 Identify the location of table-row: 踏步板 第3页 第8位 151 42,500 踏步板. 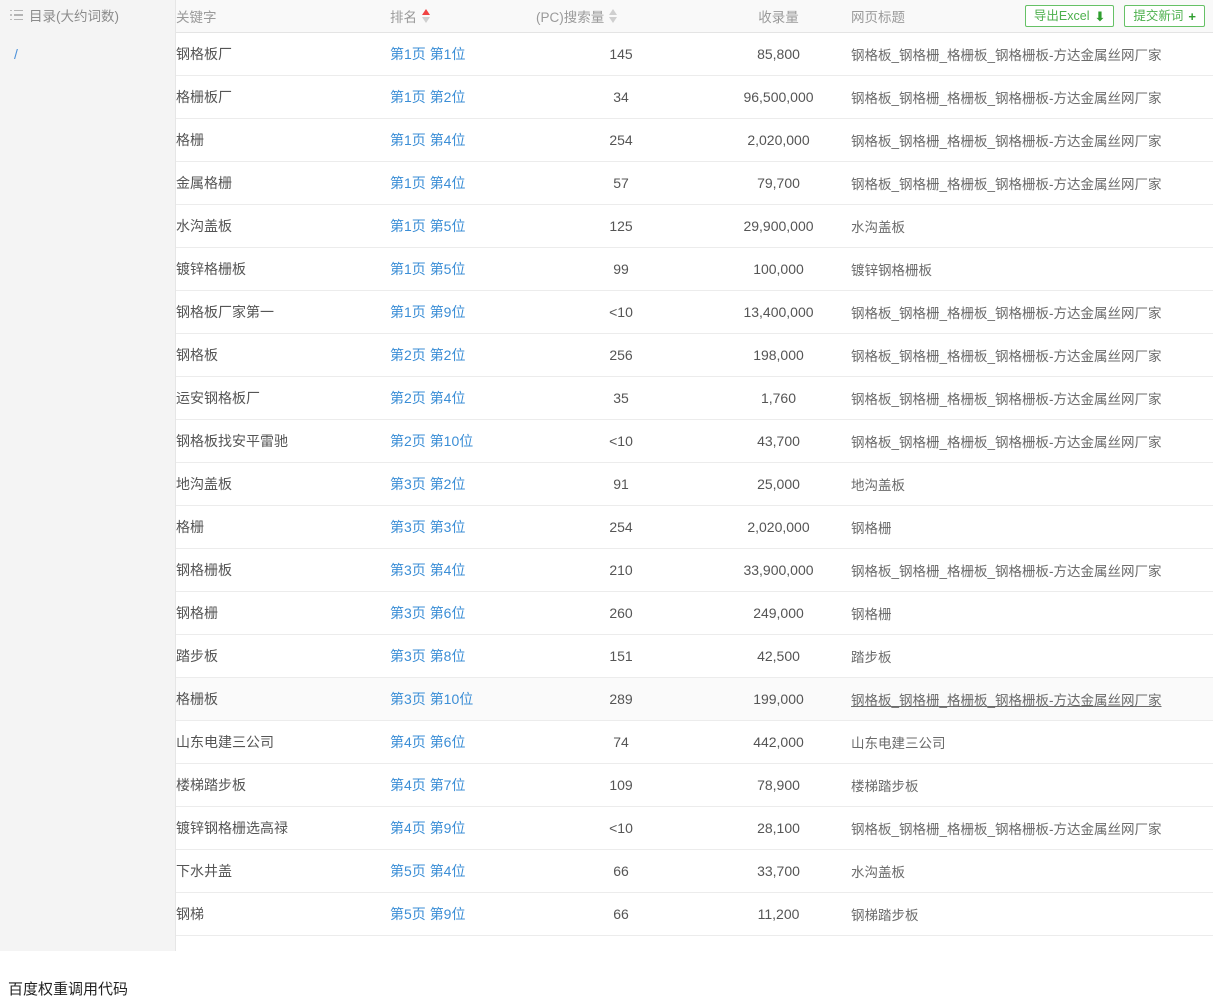
(694, 656).